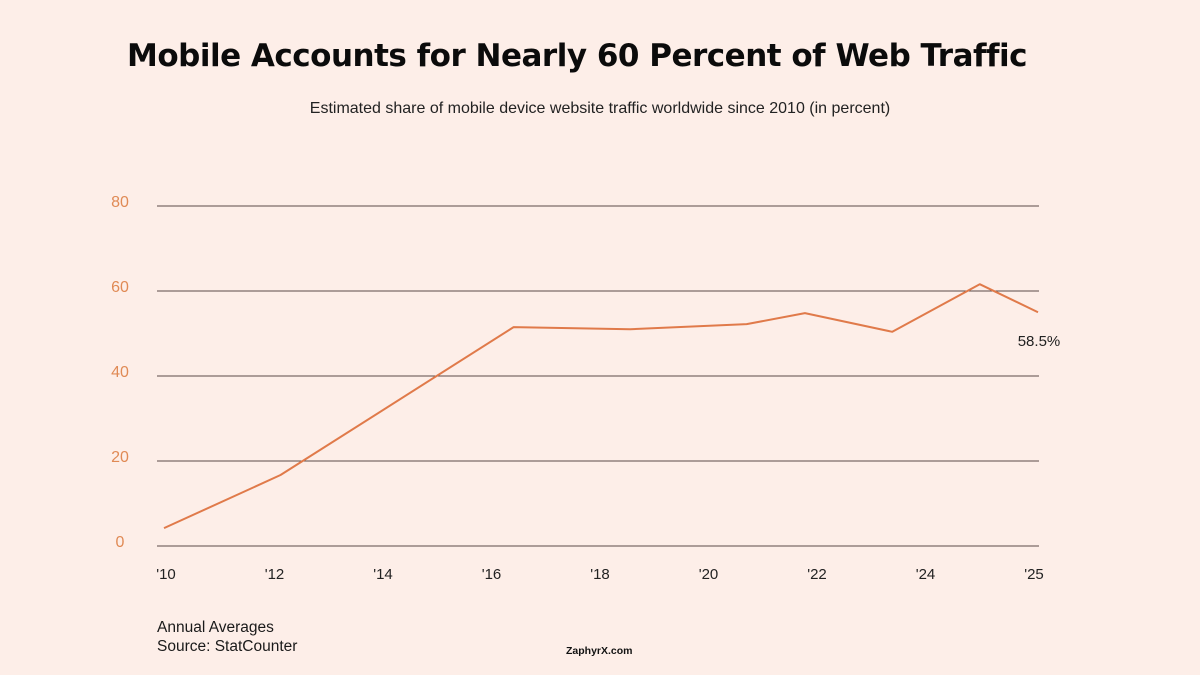 This screenshot has height=675, width=1200. I want to click on data-label: 58.5%, so click(1039, 341).